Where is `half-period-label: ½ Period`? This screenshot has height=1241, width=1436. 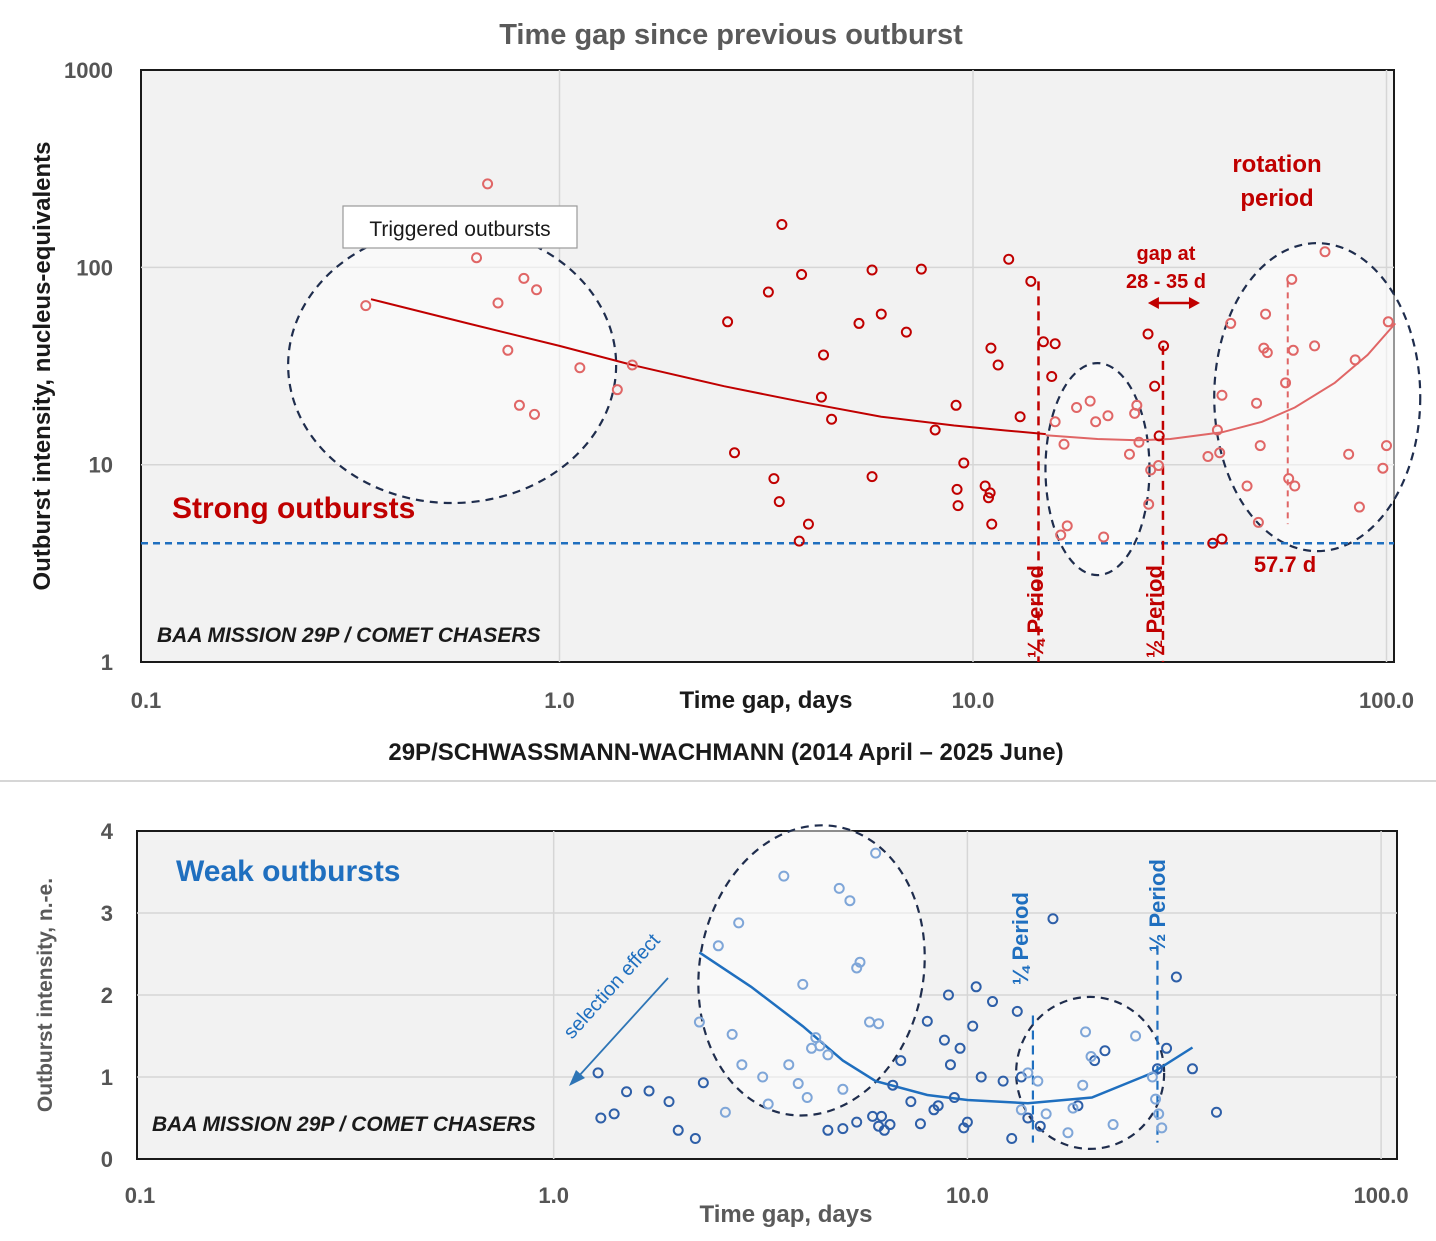
half-period-label: ½ Period is located at coordinates (1154, 611).